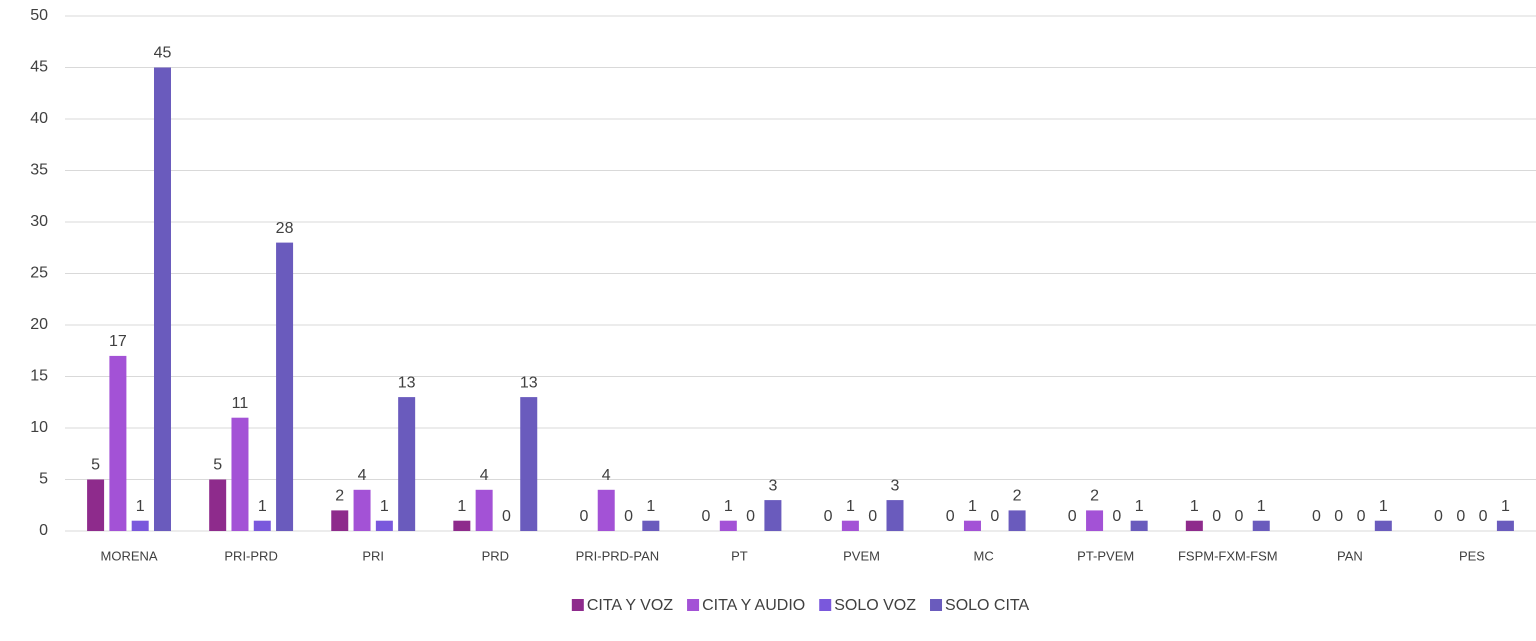  Describe the element at coordinates (495, 555) in the screenshot. I see `x-tick-label: PRD` at that location.